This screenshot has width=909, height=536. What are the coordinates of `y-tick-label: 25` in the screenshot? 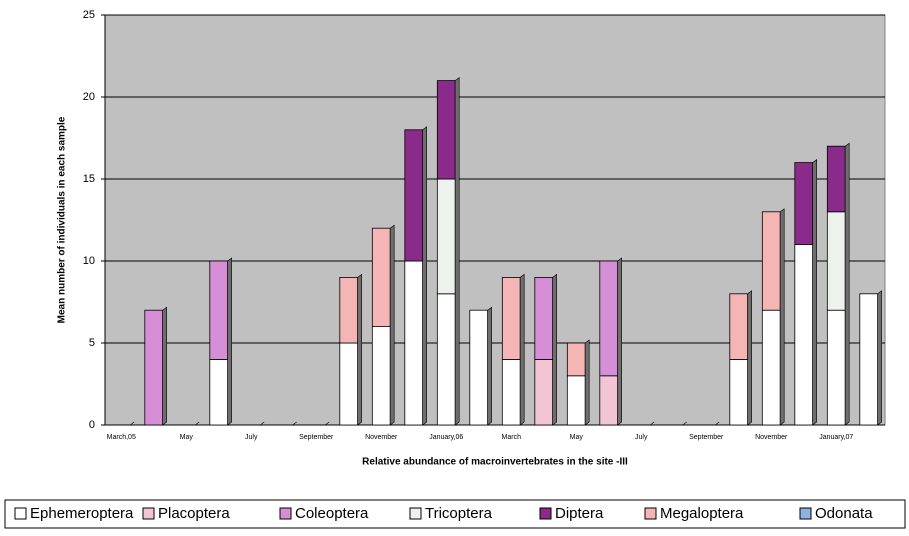 It's located at (89, 15).